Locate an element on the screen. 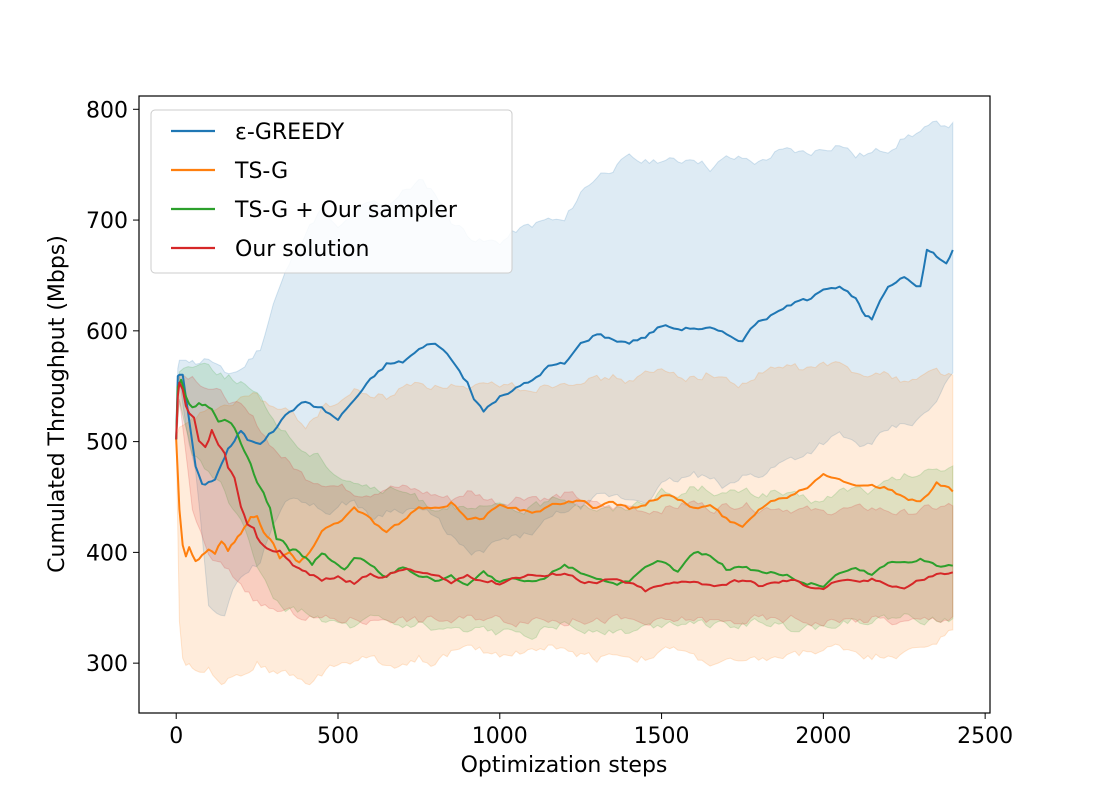 This screenshot has width=1100, height=800. y-tick-label: 600 is located at coordinates (107, 332).